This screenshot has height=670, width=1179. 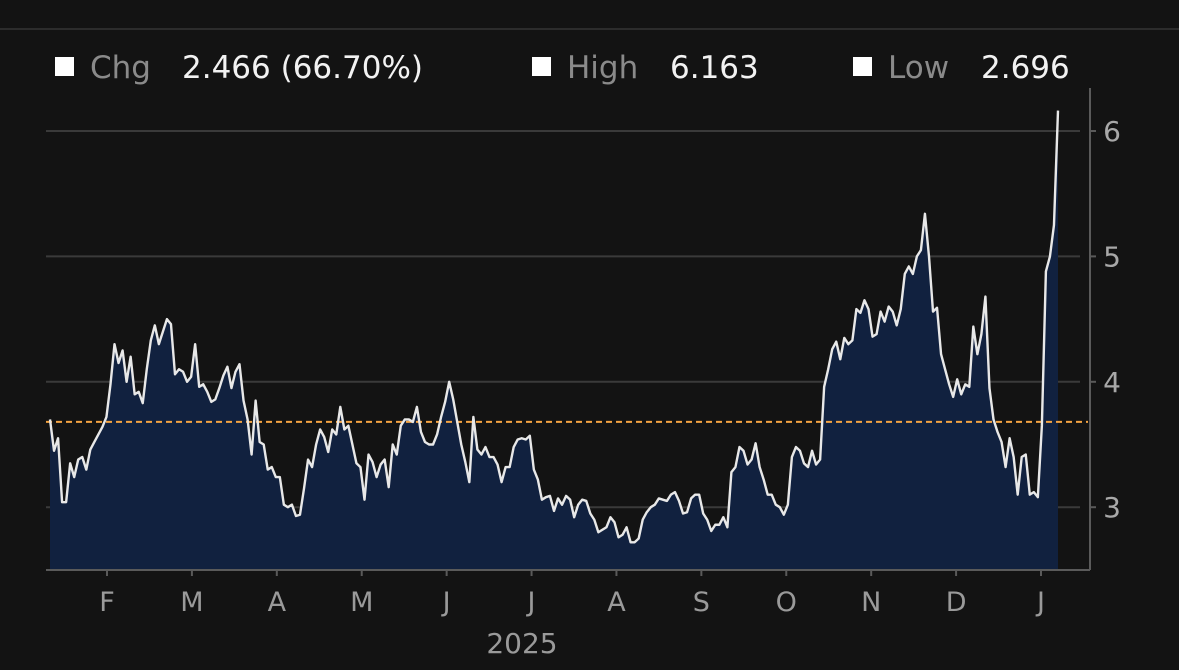 I want to click on y-tick-label-5: 5, so click(x=1112, y=256).